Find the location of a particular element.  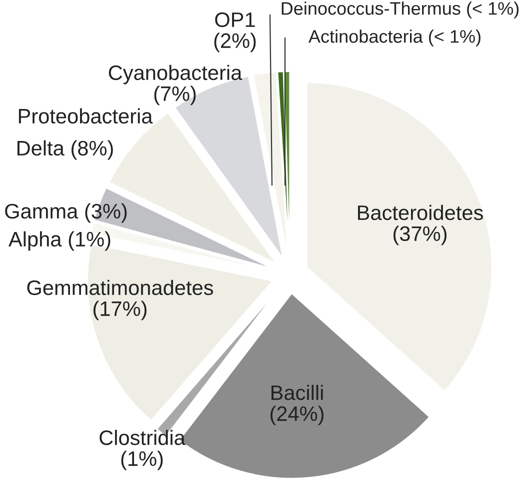

text: Proteobacteria is located at coordinates (85, 116).